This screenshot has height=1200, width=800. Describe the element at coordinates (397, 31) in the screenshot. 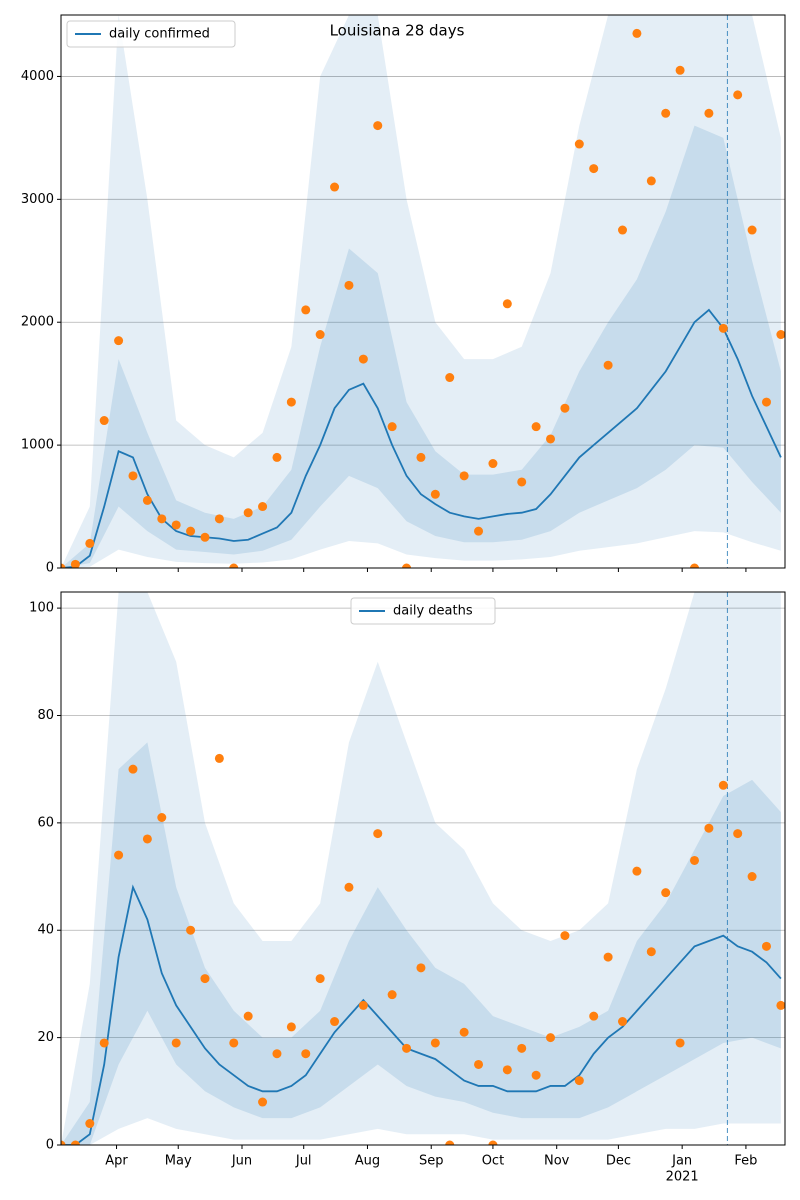

I see `chart-title: Louisiana 28 days` at that location.